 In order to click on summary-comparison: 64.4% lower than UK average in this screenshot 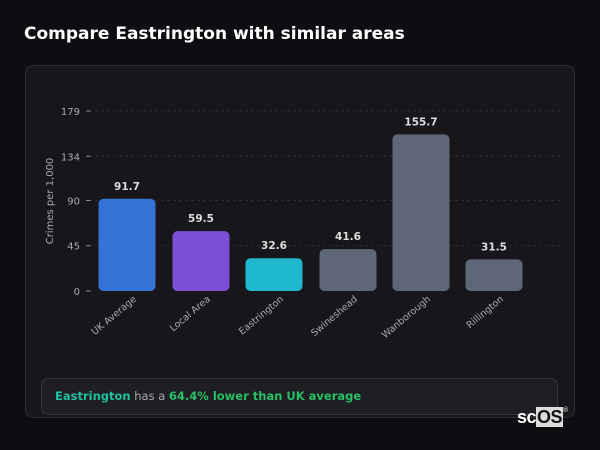, I will do `click(265, 396)`.